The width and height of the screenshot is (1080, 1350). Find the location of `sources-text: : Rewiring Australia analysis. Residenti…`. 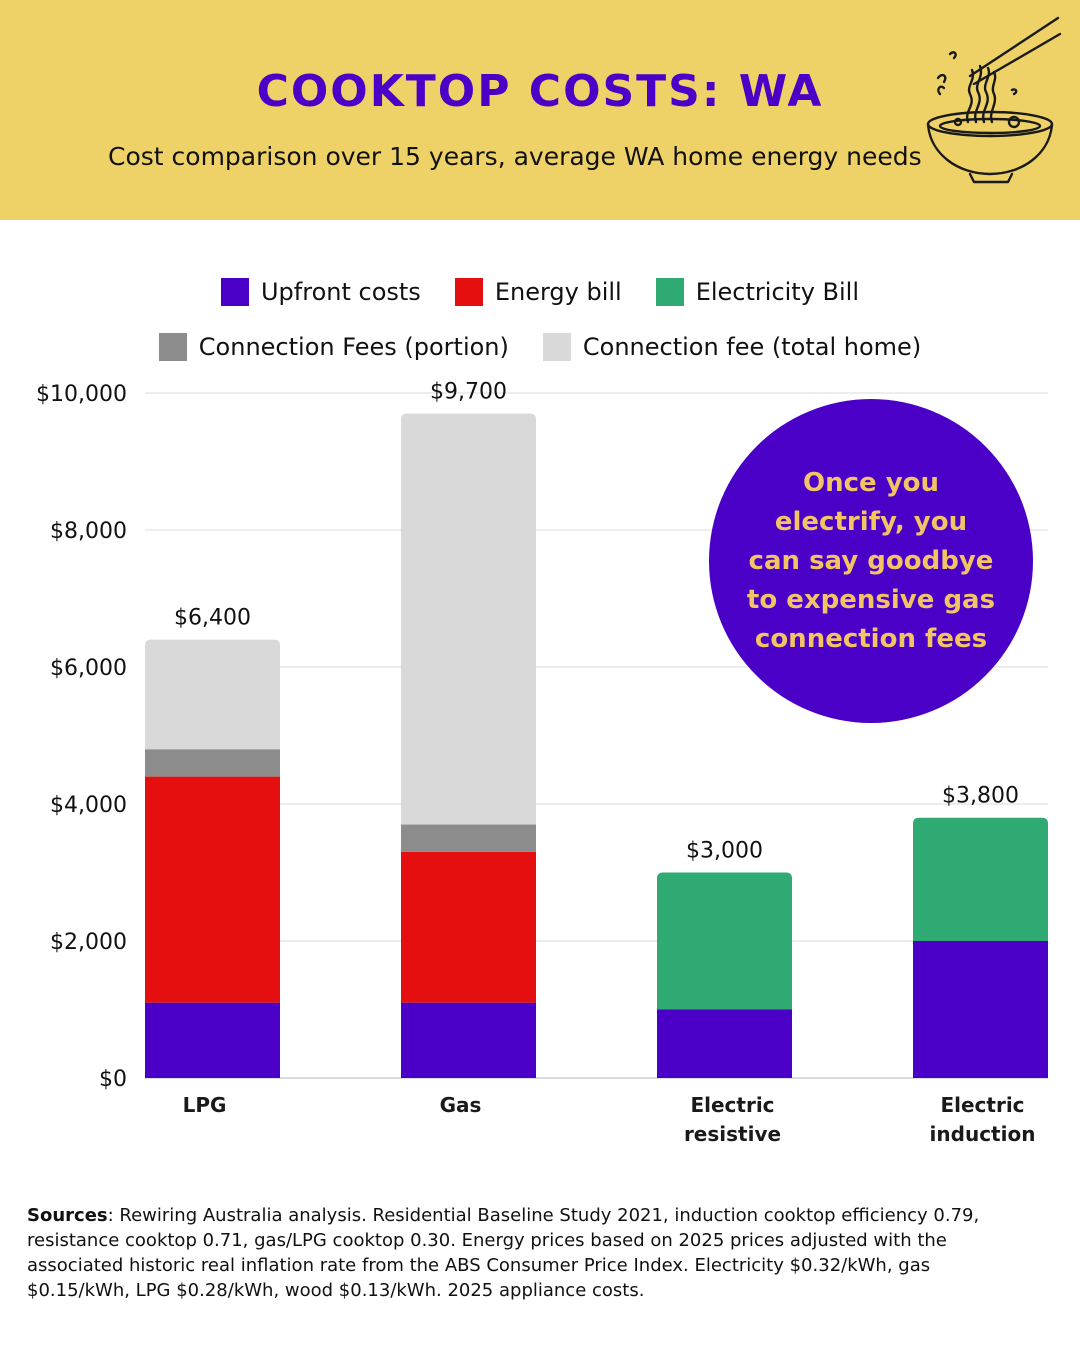

sources-text: : Rewiring Australia analysis. Residenti… is located at coordinates (503, 1253).